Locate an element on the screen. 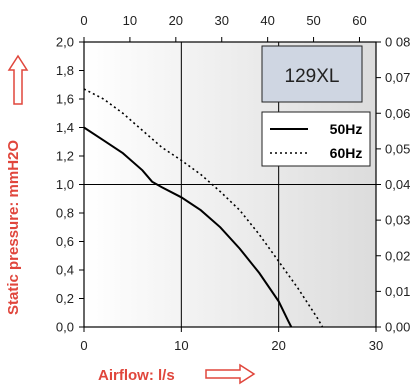 The height and width of the screenshot is (390, 414). y-tick-label: 0,2 is located at coordinates (65, 298).